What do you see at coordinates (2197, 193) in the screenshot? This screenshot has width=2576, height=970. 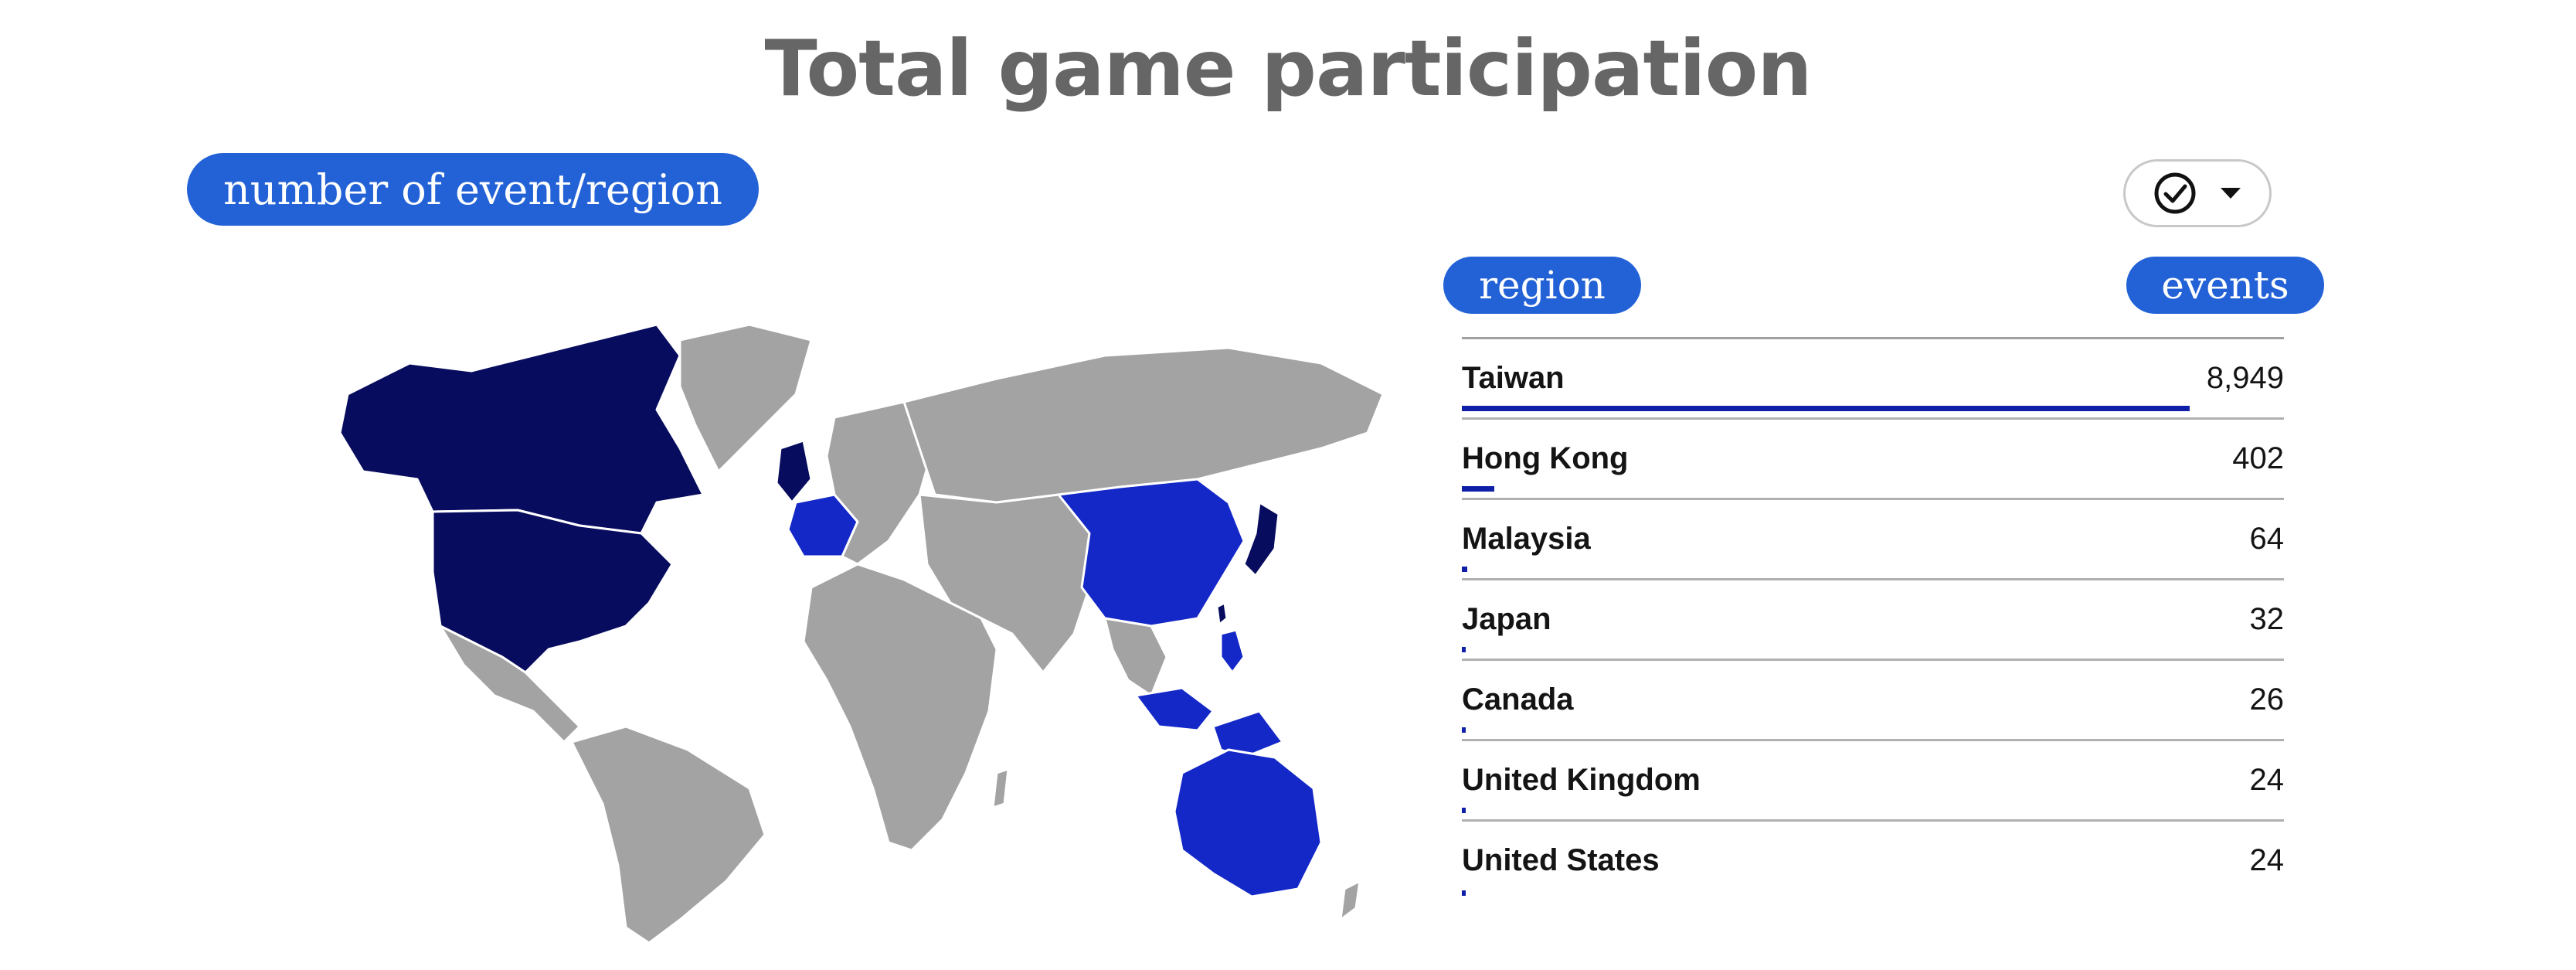 I see `filter-dropdown-button` at bounding box center [2197, 193].